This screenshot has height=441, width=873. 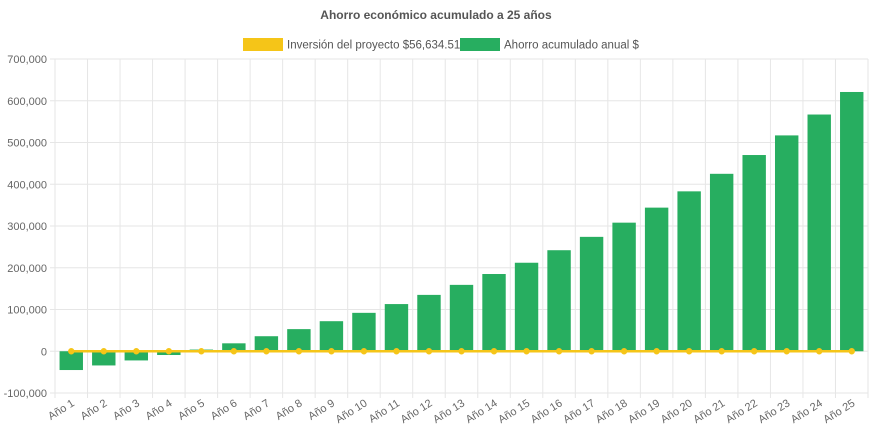 I want to click on y-tick-label: 300,000, so click(x=27, y=227).